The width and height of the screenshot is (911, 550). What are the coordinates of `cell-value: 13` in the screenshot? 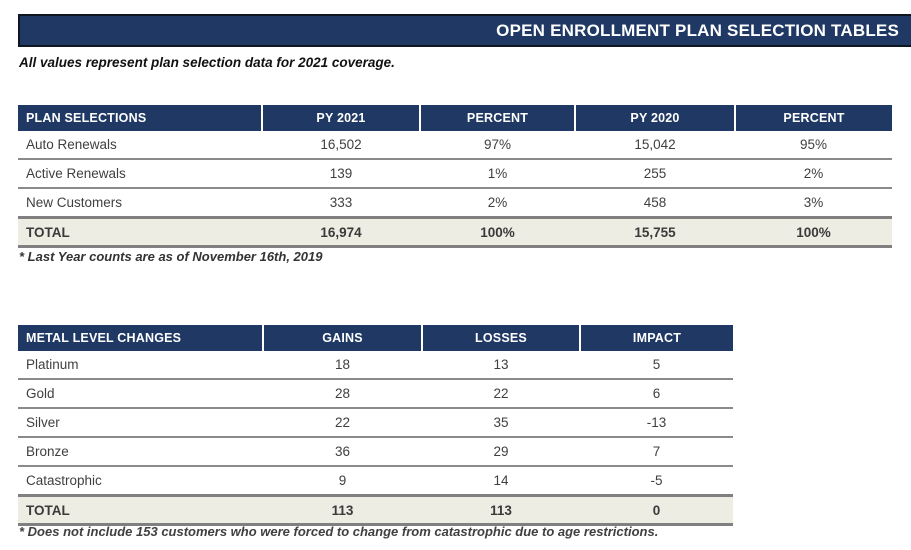 It's located at (501, 365).